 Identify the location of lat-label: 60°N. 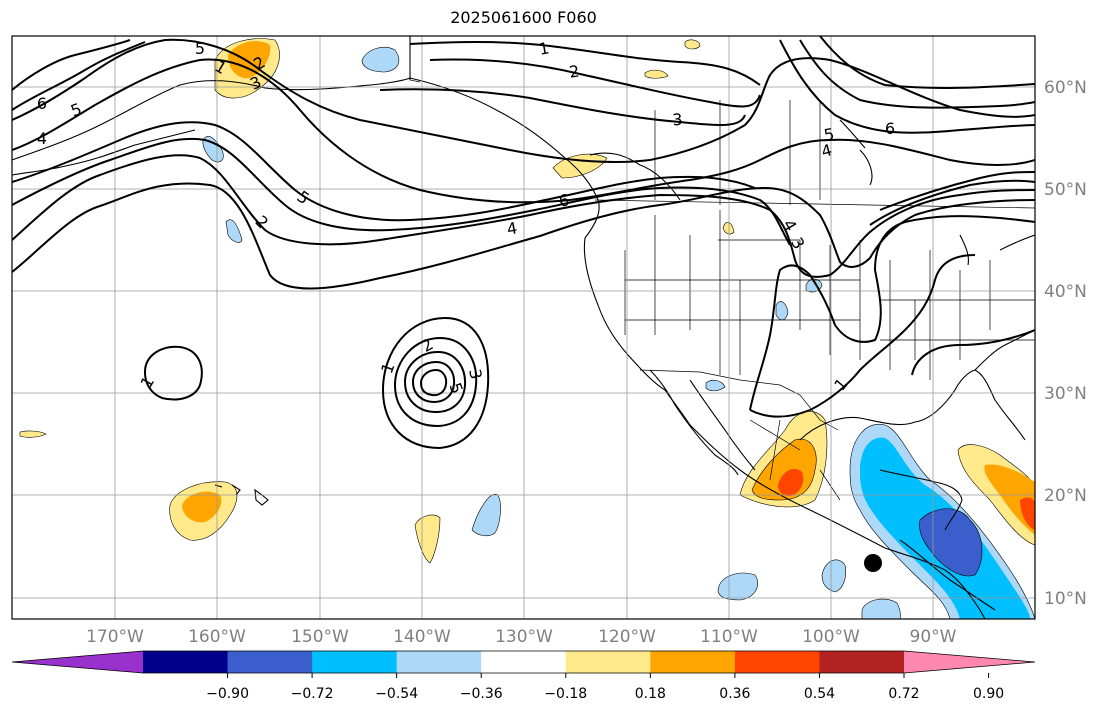
(1065, 88).